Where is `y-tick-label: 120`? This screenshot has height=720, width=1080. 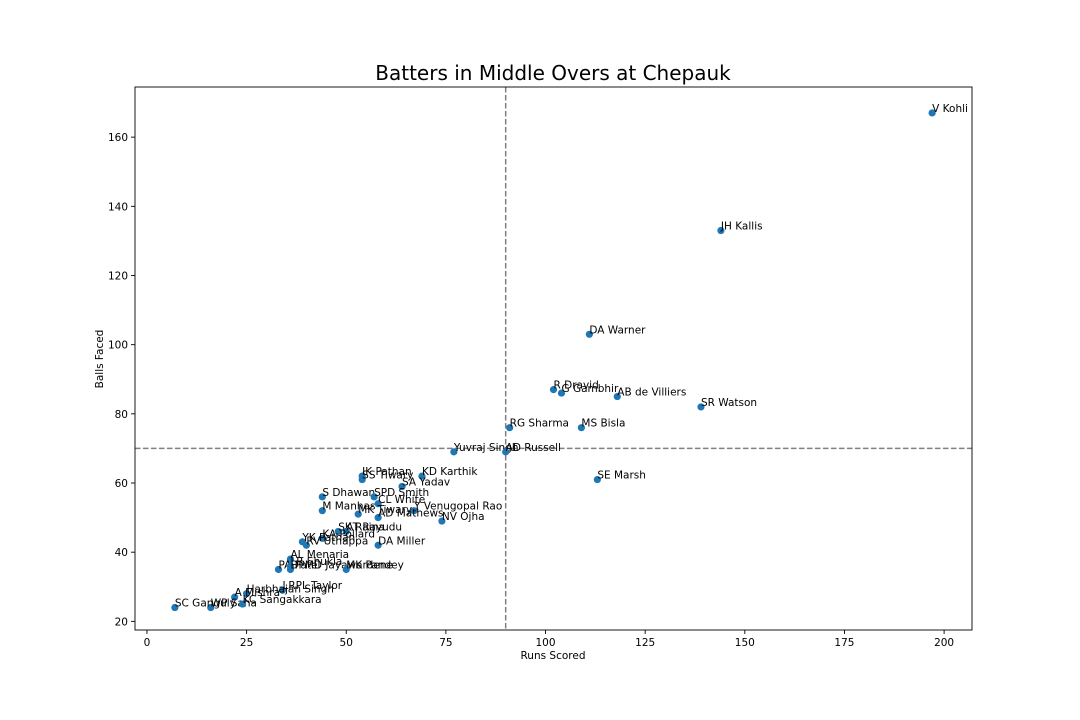 y-tick-label: 120 is located at coordinates (118, 276).